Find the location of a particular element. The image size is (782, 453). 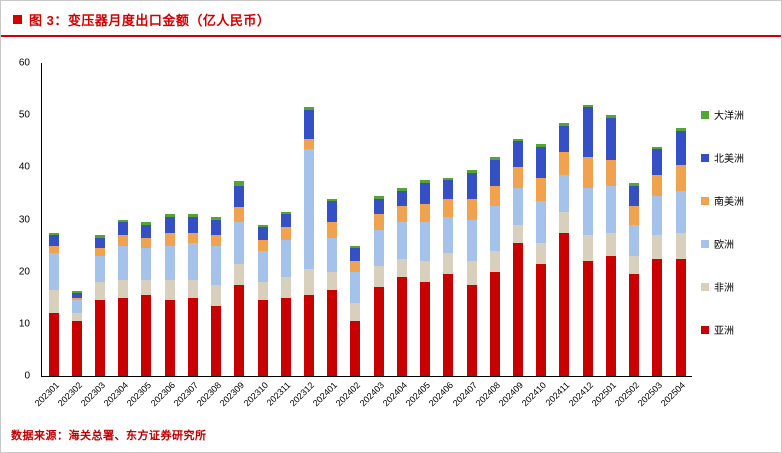

x-tick-label: 202312 is located at coordinates (302, 394).